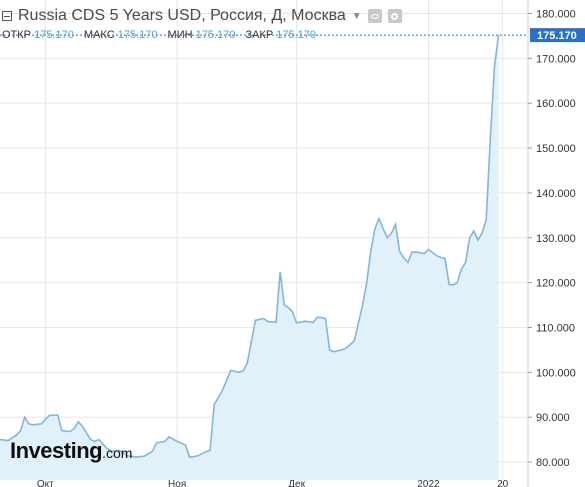 This screenshot has width=585, height=487. I want to click on current-price-badge-text: 175.170, so click(557, 36).